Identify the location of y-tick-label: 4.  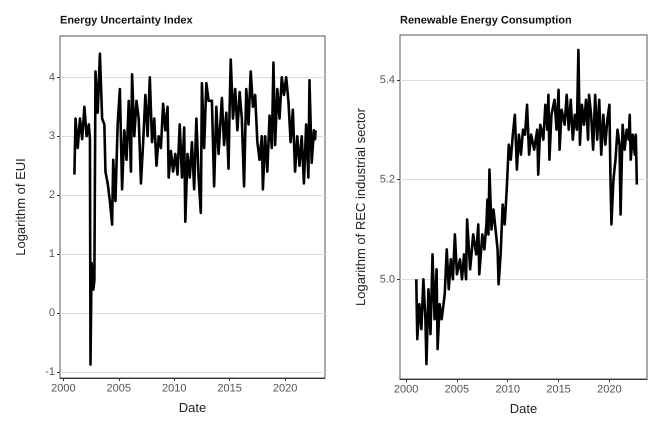
(51, 77).